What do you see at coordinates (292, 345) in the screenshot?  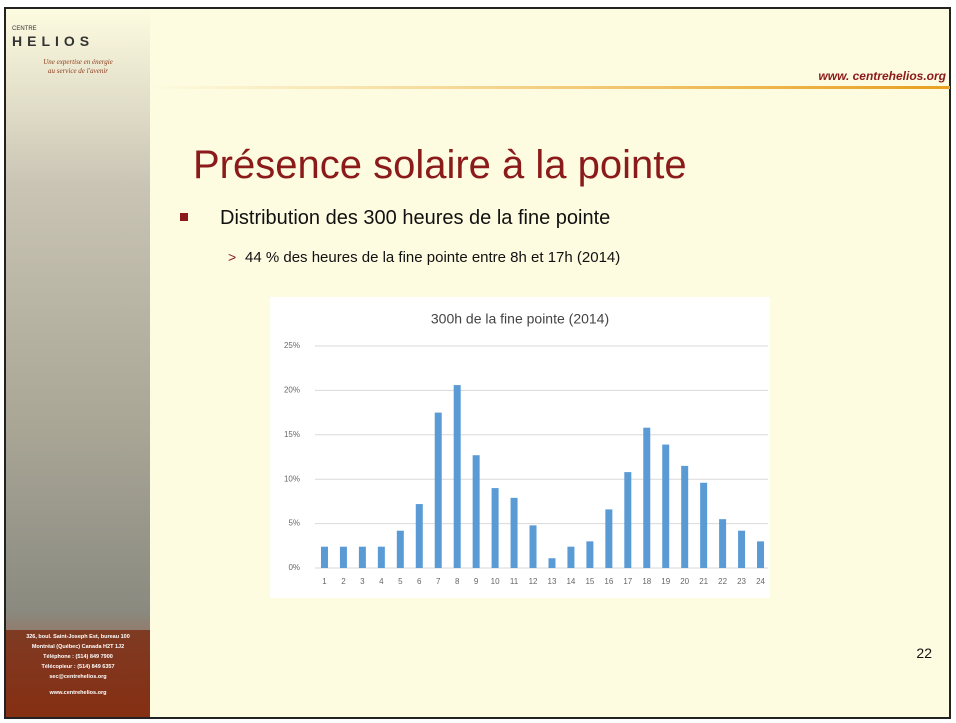 I see `y-tick-label: 25%` at bounding box center [292, 345].